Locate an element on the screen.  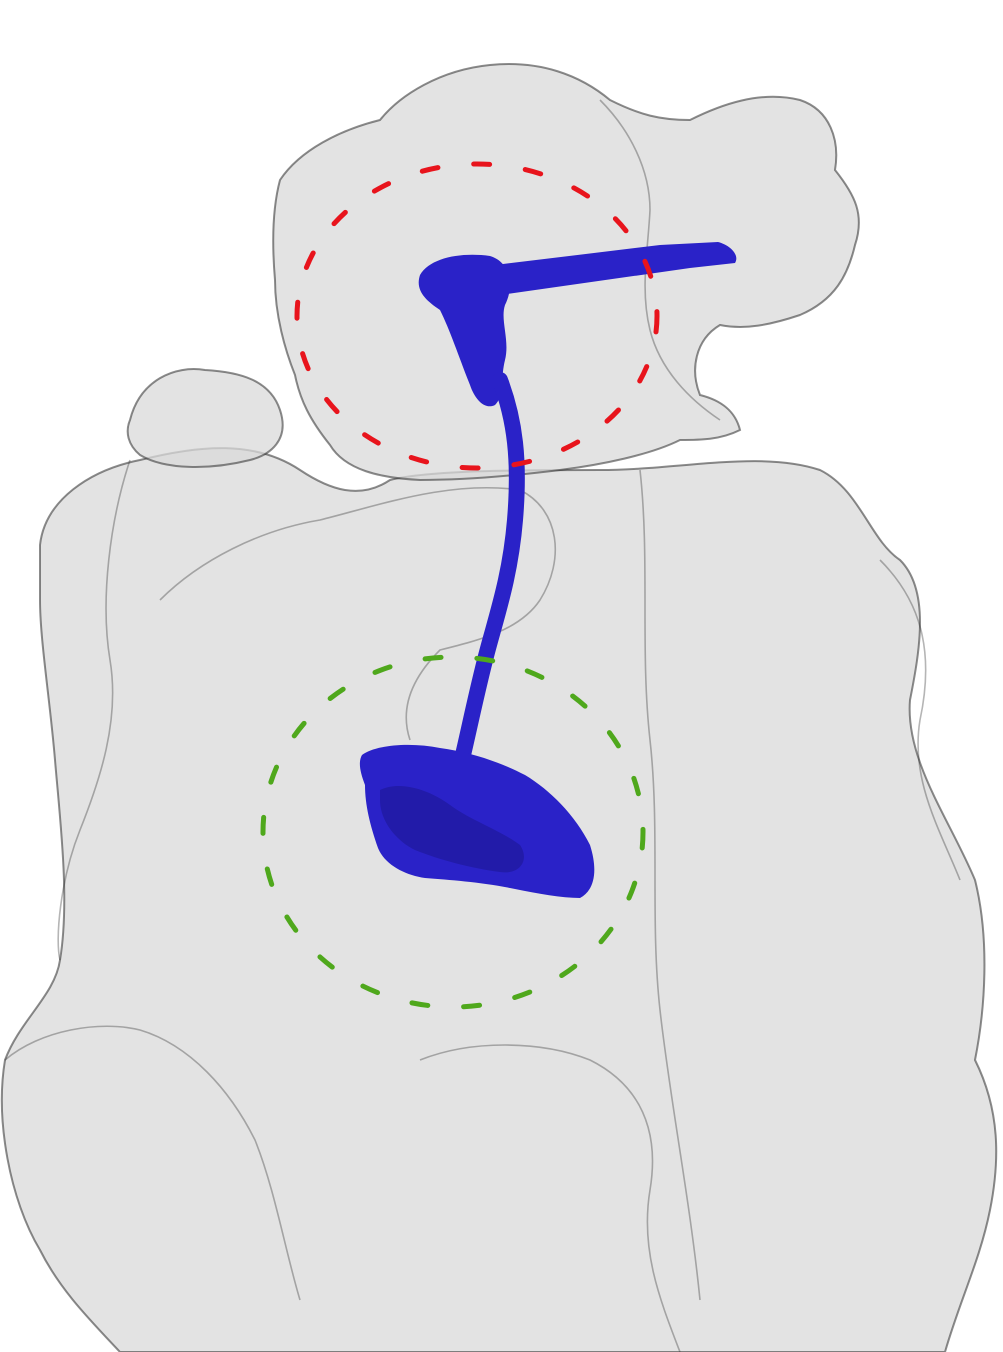
surface-lower-fold is located at coordinates (550, 1198).